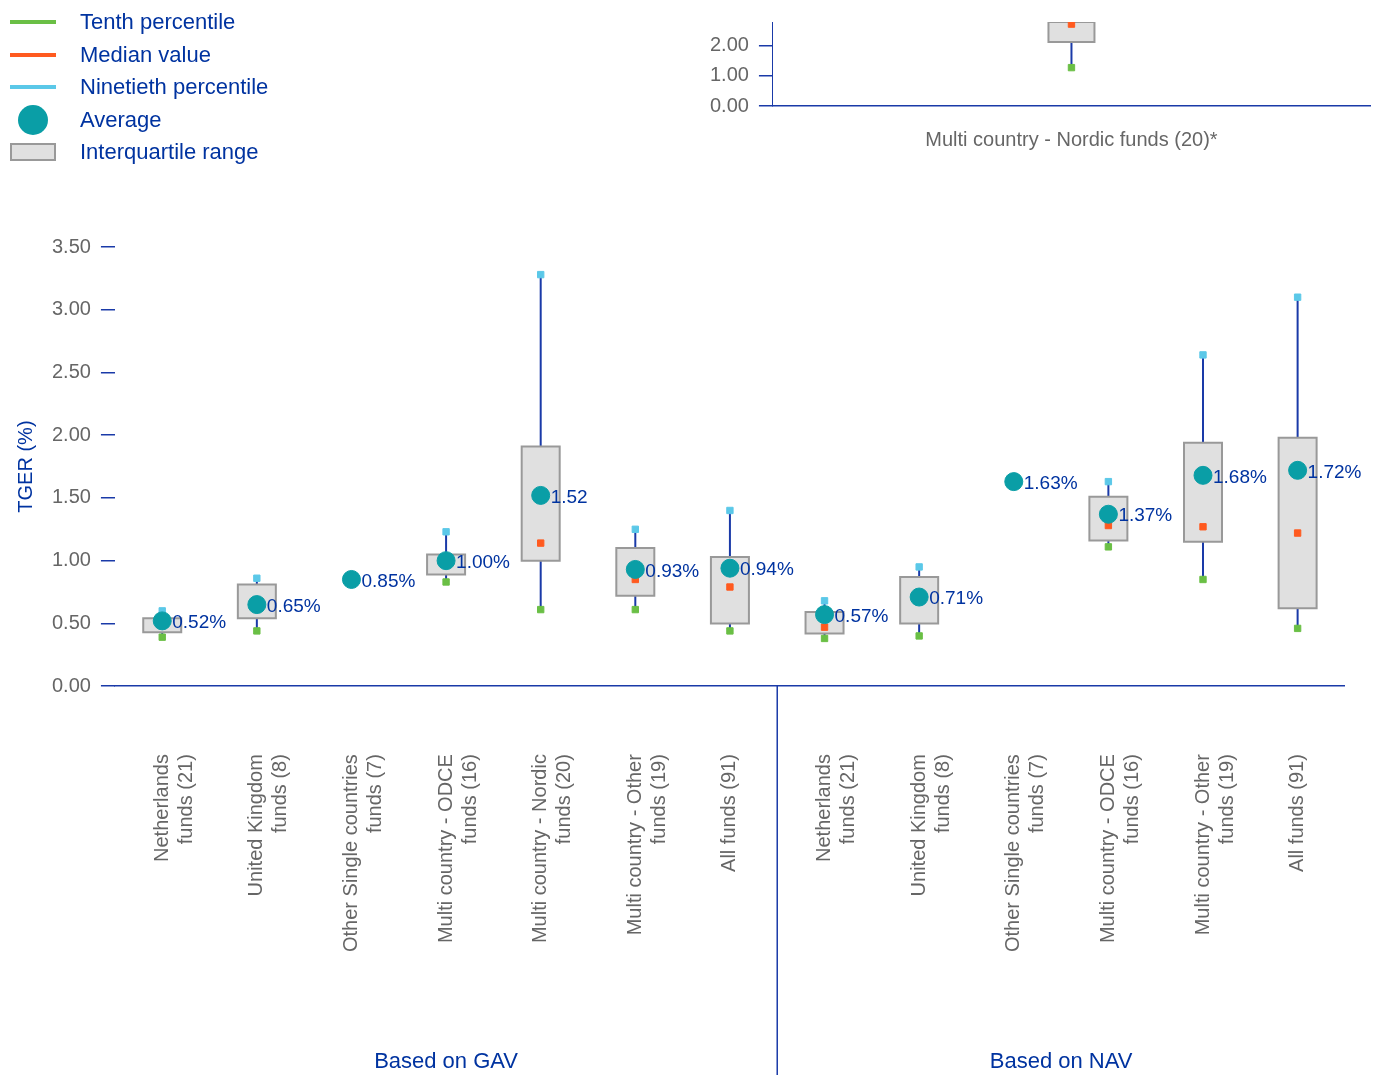 The height and width of the screenshot is (1075, 1382). Describe the element at coordinates (121, 119) in the screenshot. I see `legend-label: Average` at that location.